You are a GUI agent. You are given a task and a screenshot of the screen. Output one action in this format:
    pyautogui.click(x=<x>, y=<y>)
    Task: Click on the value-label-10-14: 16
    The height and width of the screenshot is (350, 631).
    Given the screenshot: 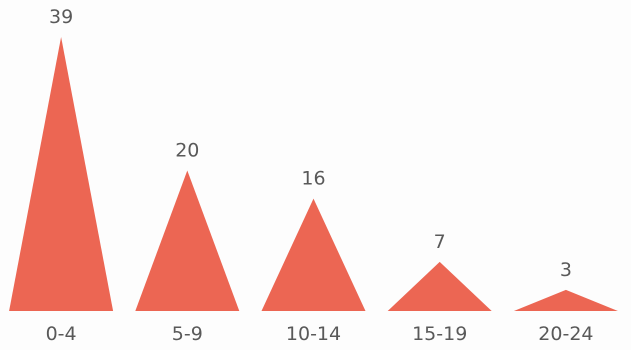 What is the action you would take?
    pyautogui.click(x=313, y=179)
    